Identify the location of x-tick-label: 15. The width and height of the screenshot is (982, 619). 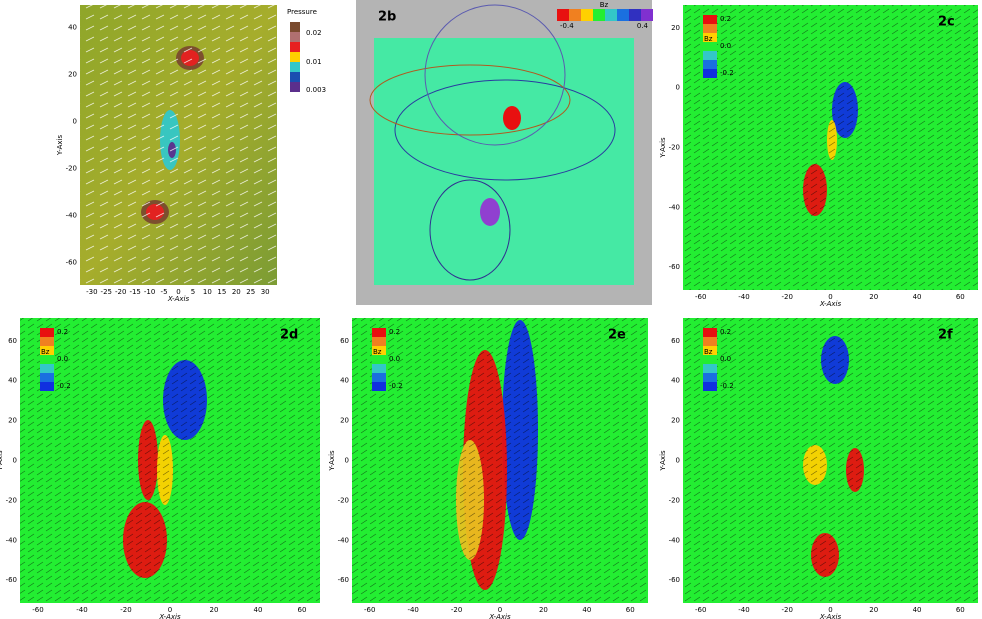
(221, 292).